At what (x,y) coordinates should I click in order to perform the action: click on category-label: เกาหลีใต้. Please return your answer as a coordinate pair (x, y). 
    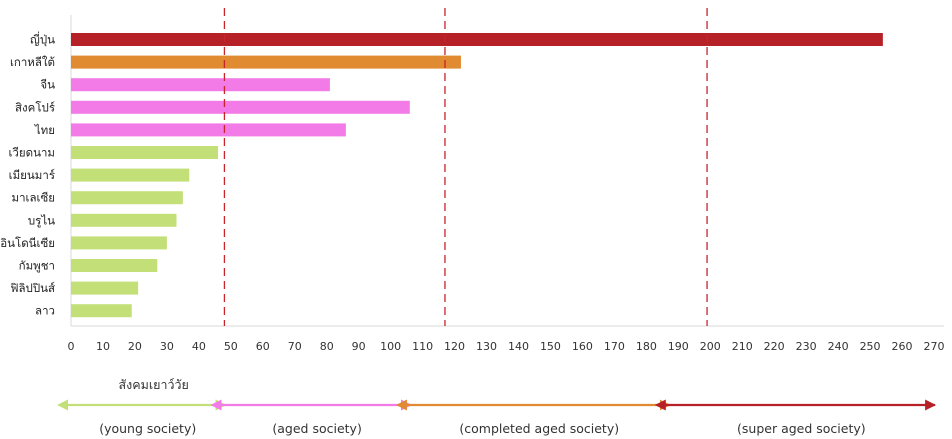
    Looking at the image, I should click on (32, 62).